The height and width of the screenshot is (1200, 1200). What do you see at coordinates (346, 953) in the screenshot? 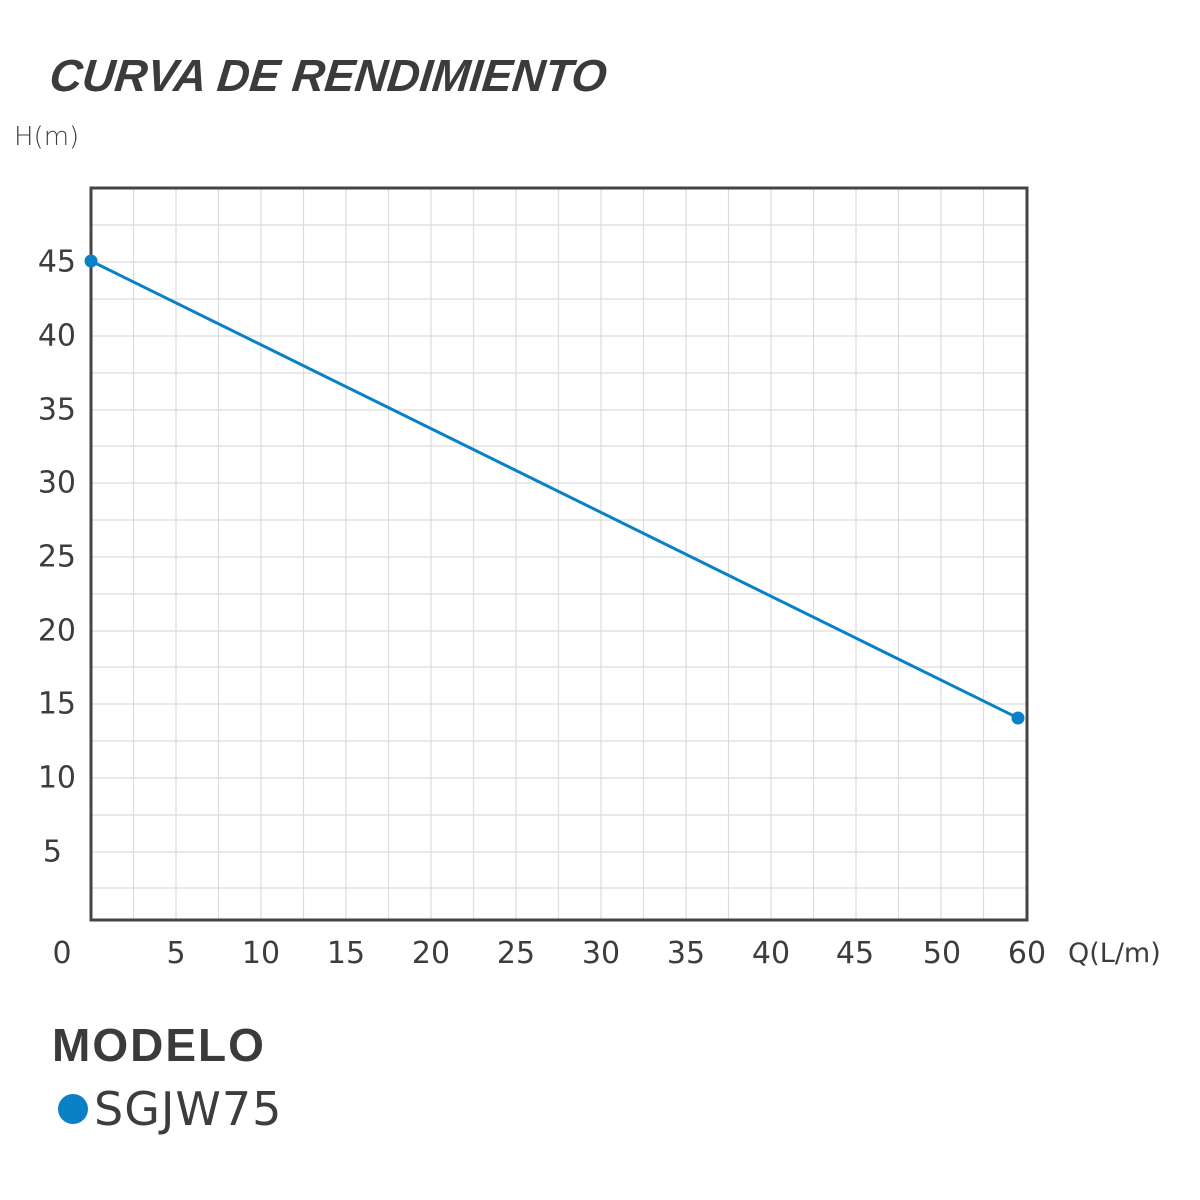
I see `x-tick-15: 15` at bounding box center [346, 953].